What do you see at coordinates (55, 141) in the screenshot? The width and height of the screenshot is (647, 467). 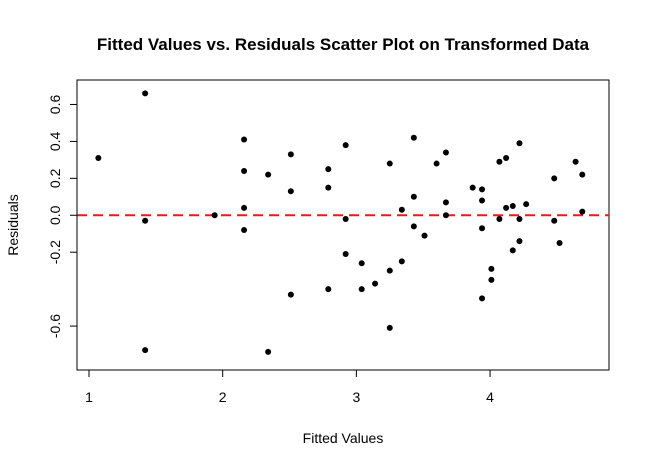 I see `y-tick-label: 0.4` at bounding box center [55, 141].